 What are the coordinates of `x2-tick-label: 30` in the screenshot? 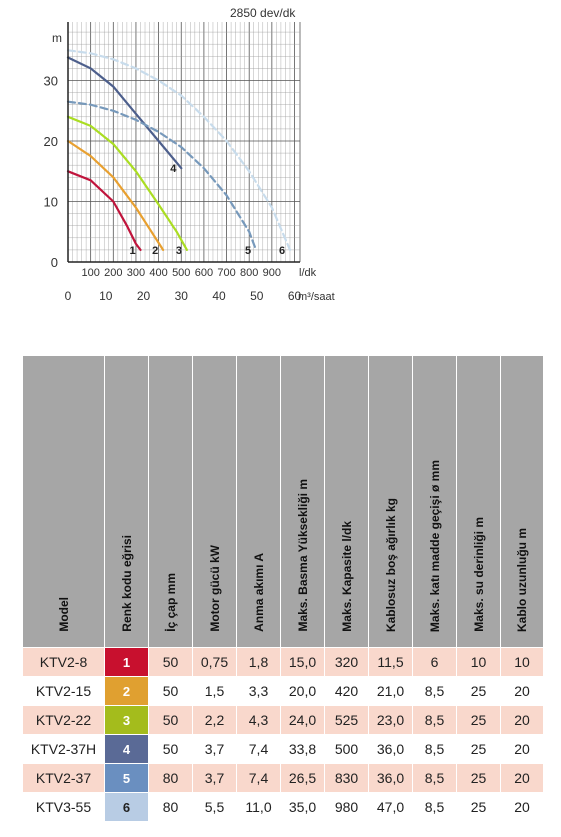 It's located at (182, 296).